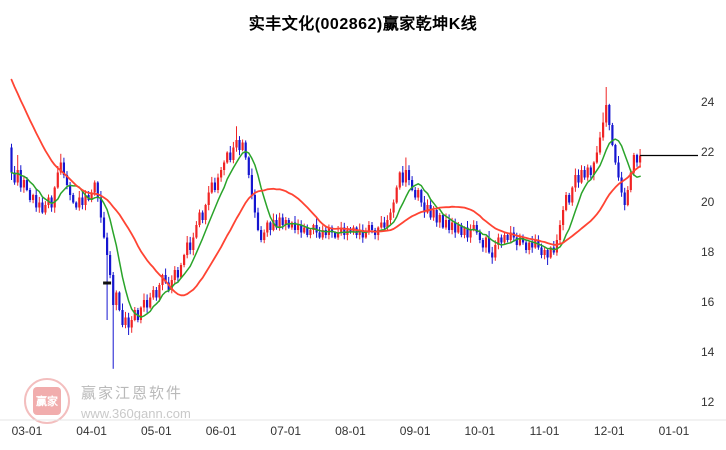 The height and width of the screenshot is (450, 726). What do you see at coordinates (674, 431) in the screenshot?
I see `x-axis-label: 01-01` at bounding box center [674, 431].